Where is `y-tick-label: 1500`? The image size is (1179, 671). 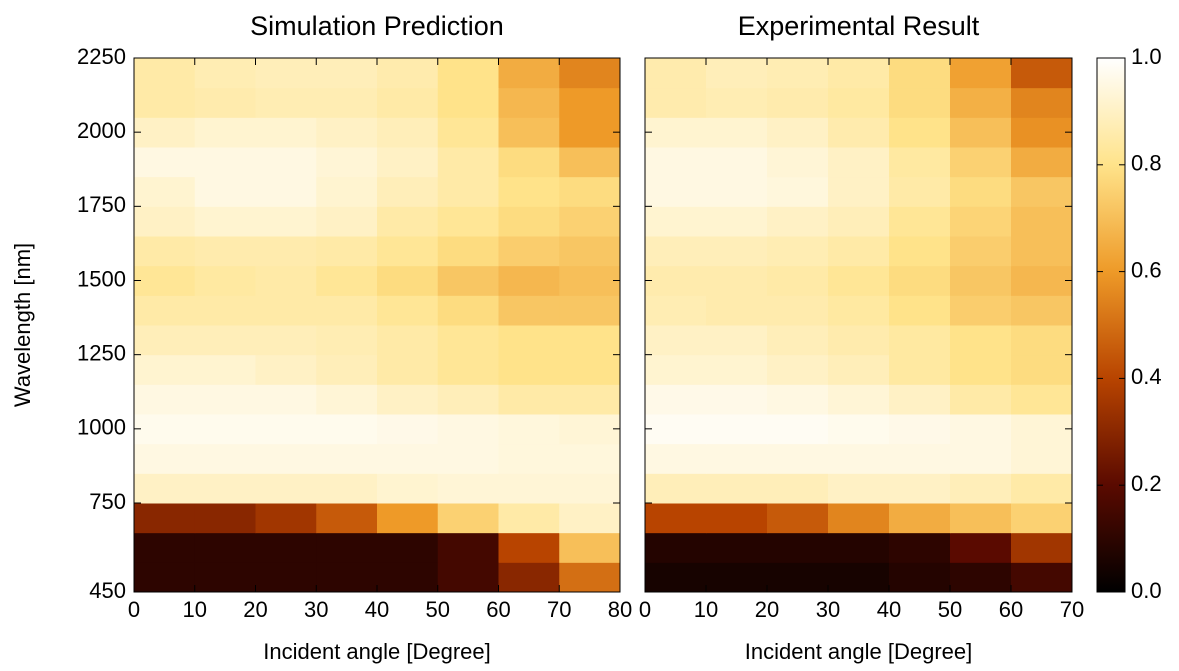 y-tick-label: 1500 is located at coordinates (101, 278).